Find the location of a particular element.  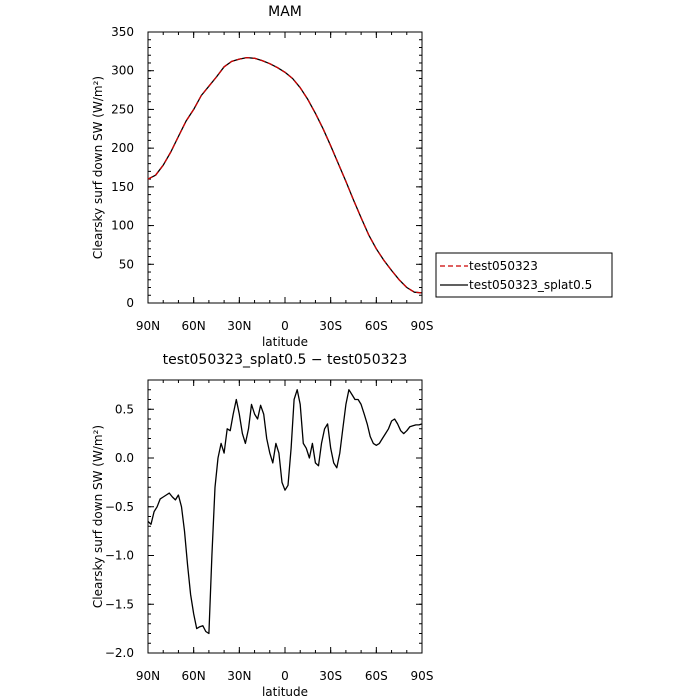

y-tick-label: 0.0 is located at coordinates (124, 458).